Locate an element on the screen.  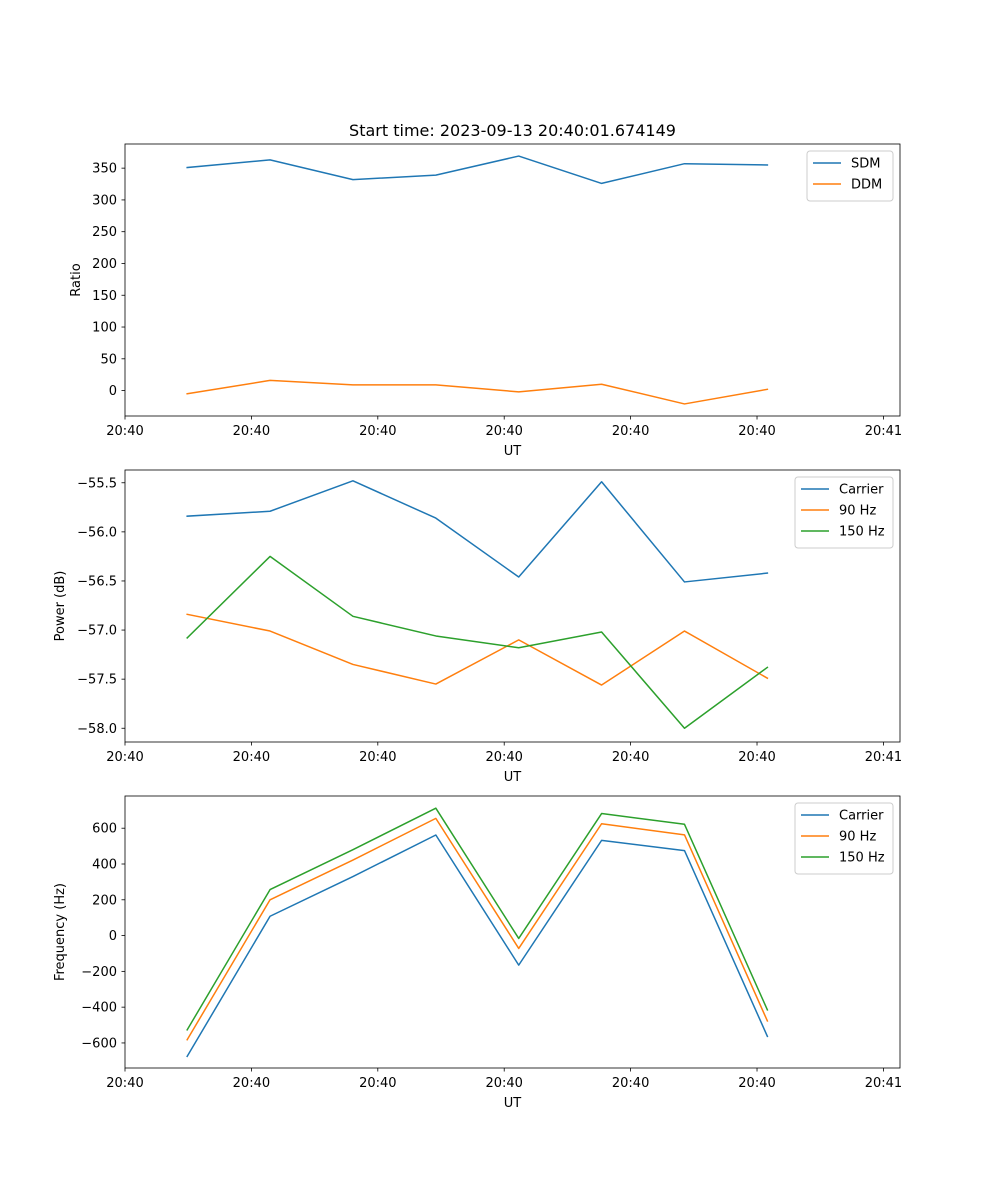
y-tick-label: −55.5 is located at coordinates (97, 483).